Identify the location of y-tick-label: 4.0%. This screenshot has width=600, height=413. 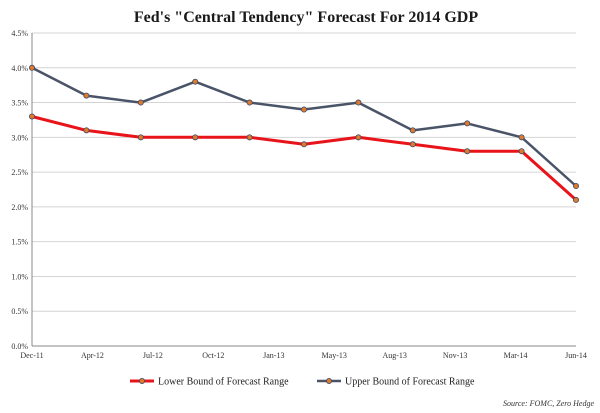
(19, 68).